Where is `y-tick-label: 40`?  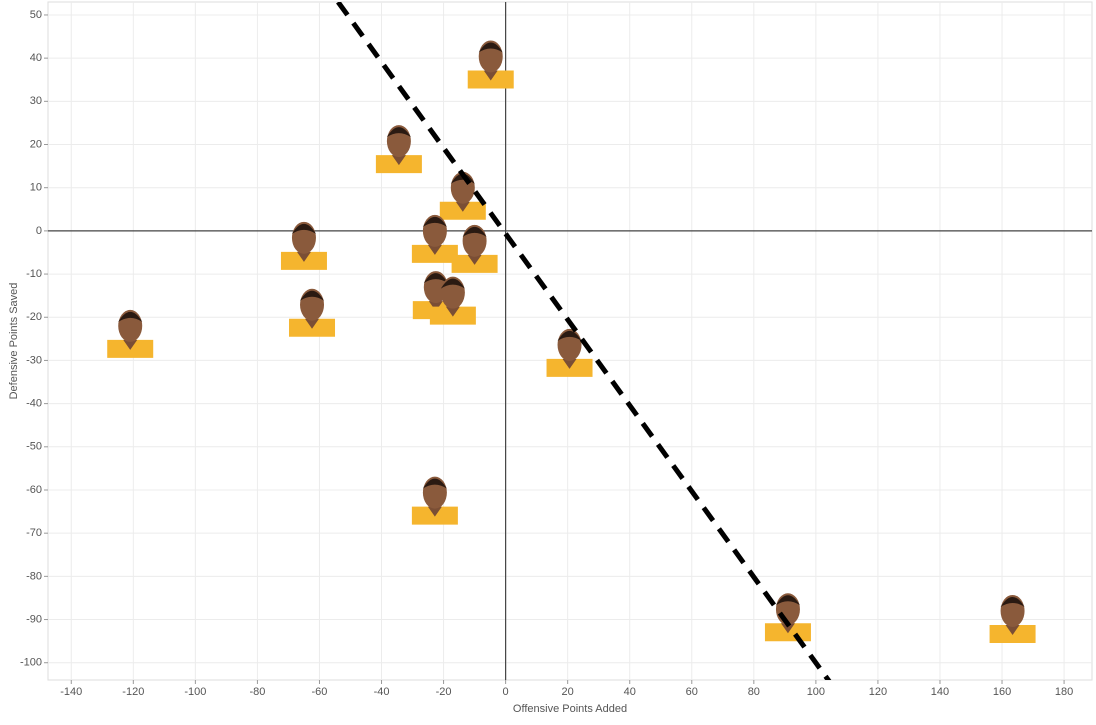
y-tick-label: 40 is located at coordinates (36, 58).